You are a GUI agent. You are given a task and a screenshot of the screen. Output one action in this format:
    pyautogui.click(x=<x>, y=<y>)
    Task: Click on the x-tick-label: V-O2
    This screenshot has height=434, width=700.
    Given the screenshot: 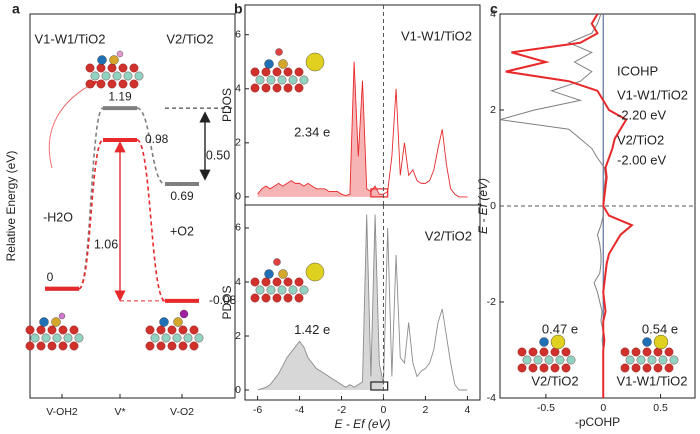 What is the action you would take?
    pyautogui.click(x=182, y=412)
    